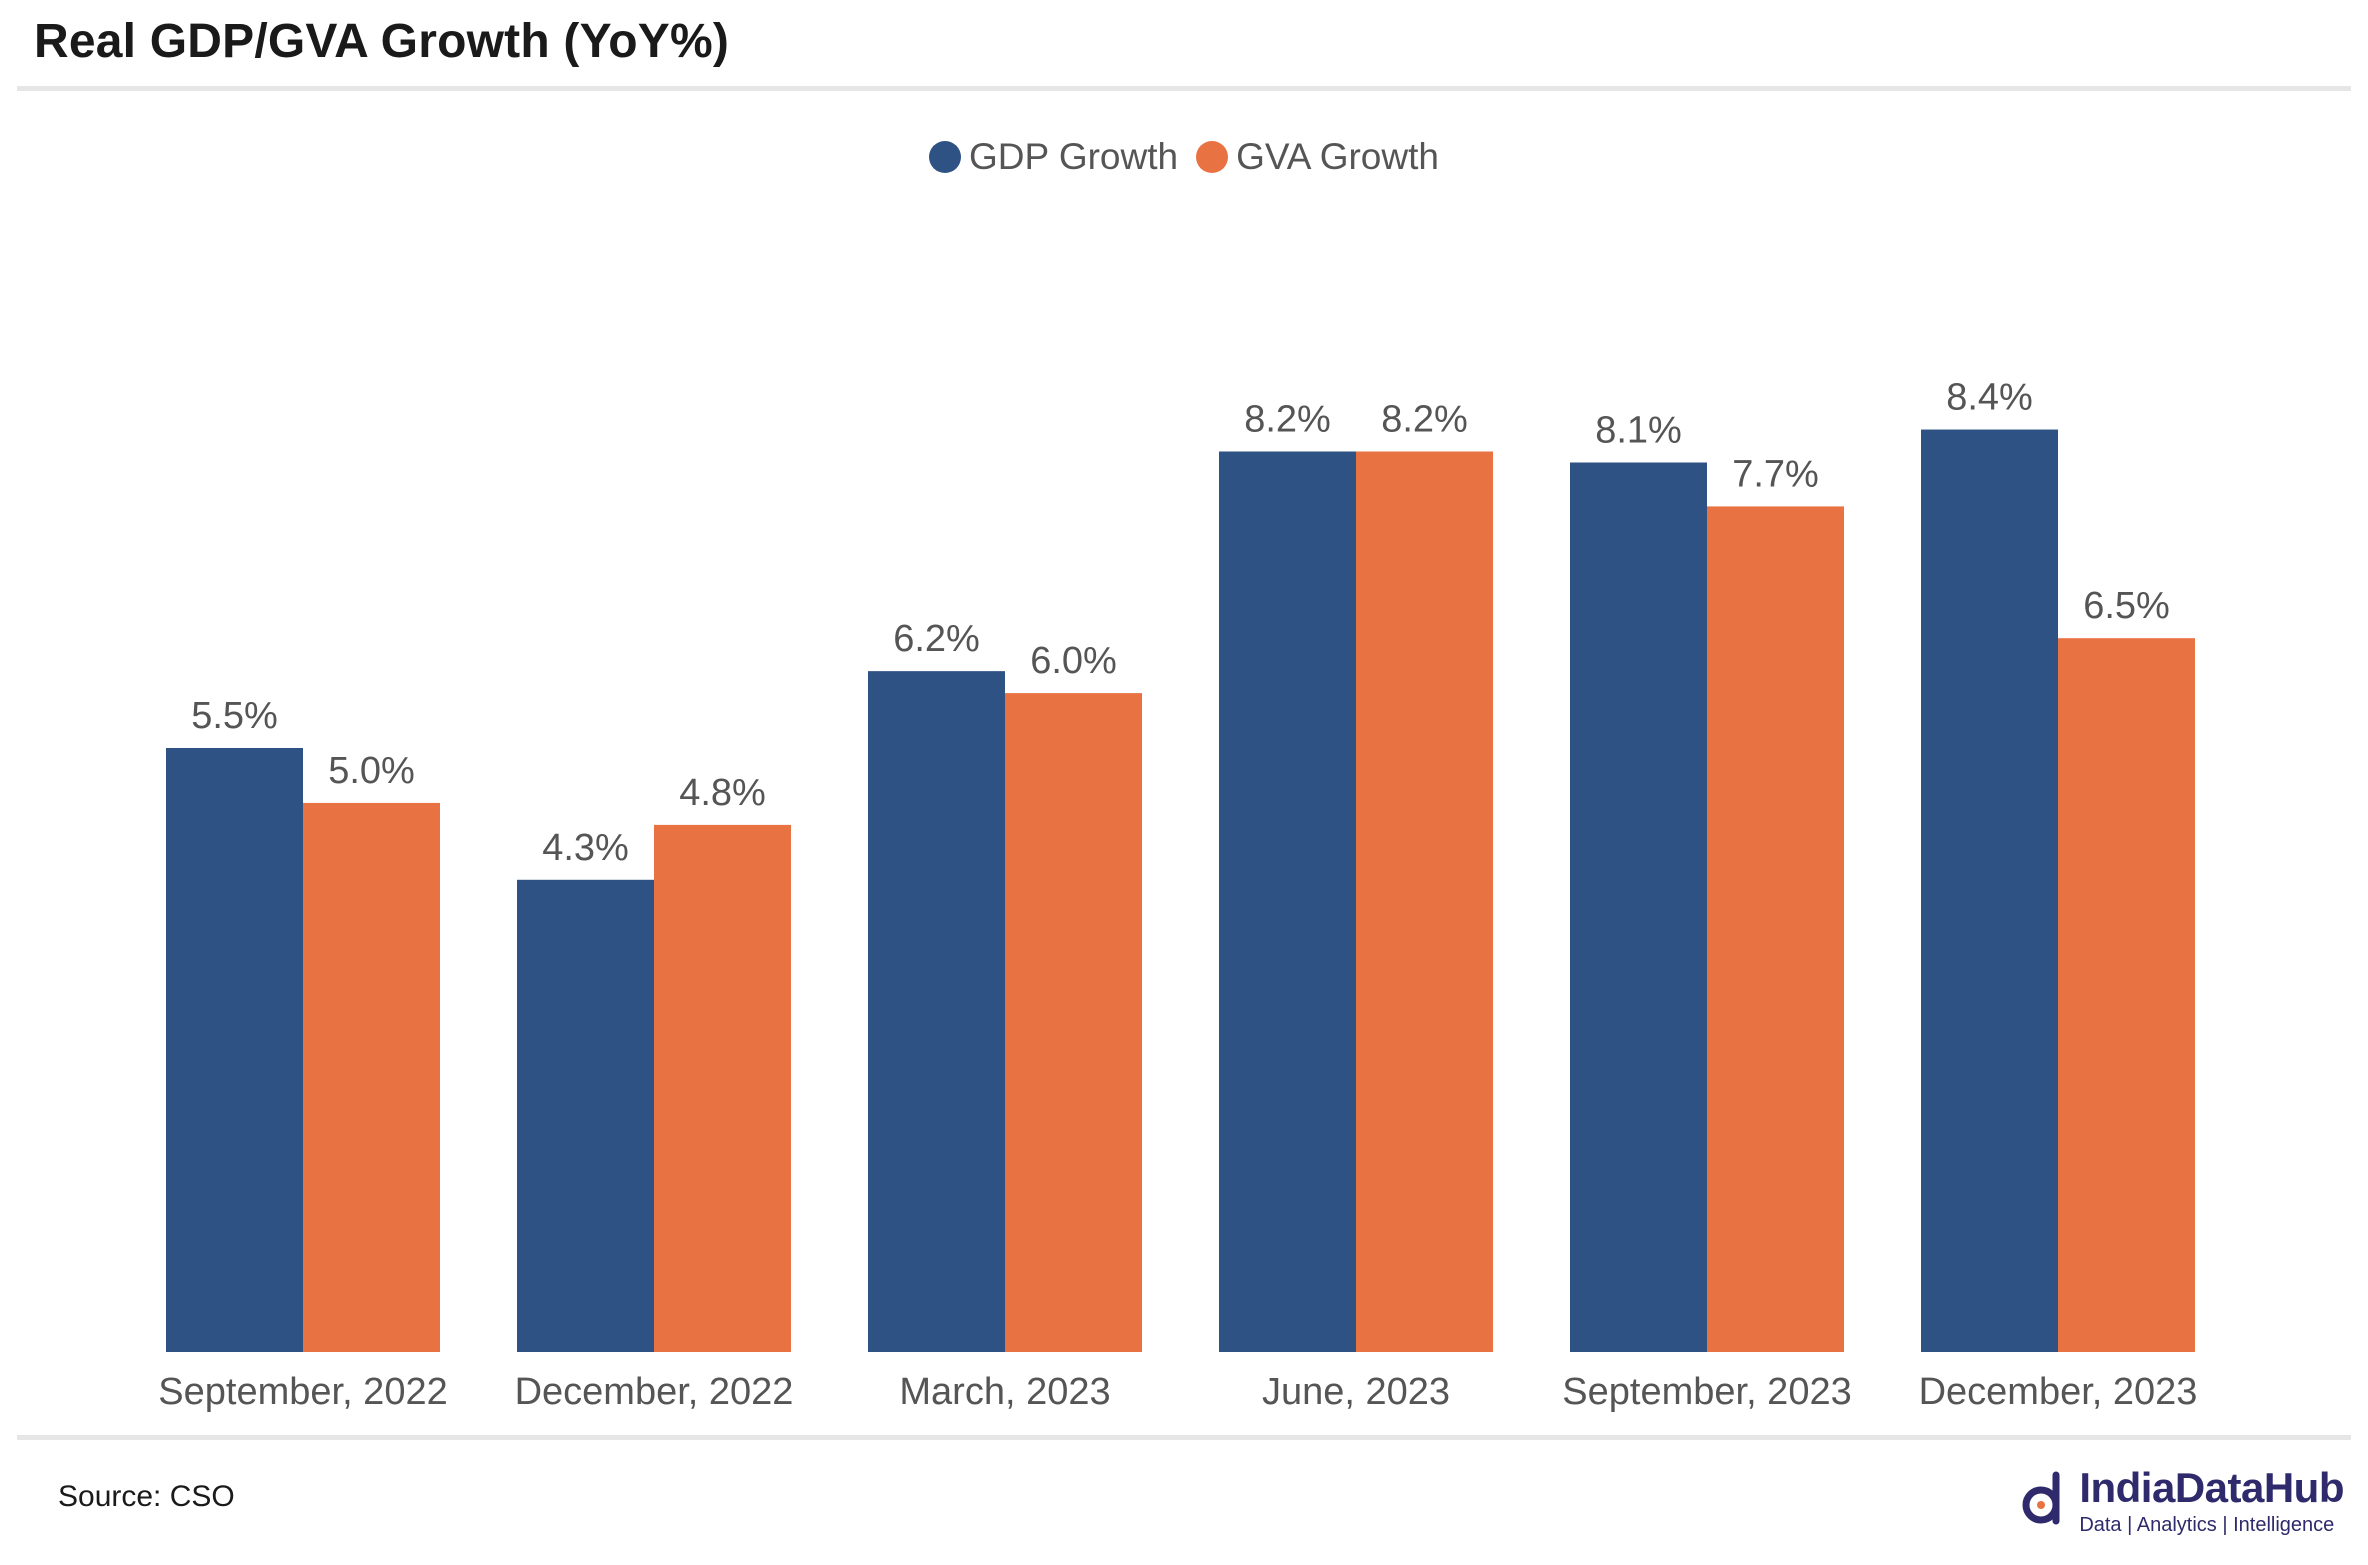 This screenshot has width=2368, height=1565. I want to click on category-label-december-2023: December, 2023, so click(2058, 1392).